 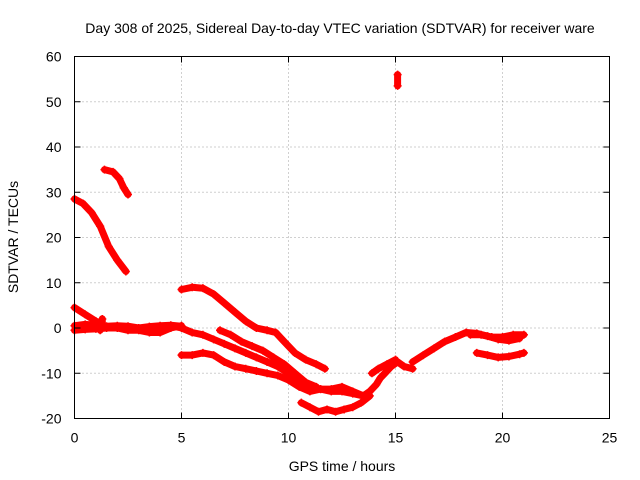 I want to click on y-axis-label: SDTVAR / TECUs, so click(x=13, y=237).